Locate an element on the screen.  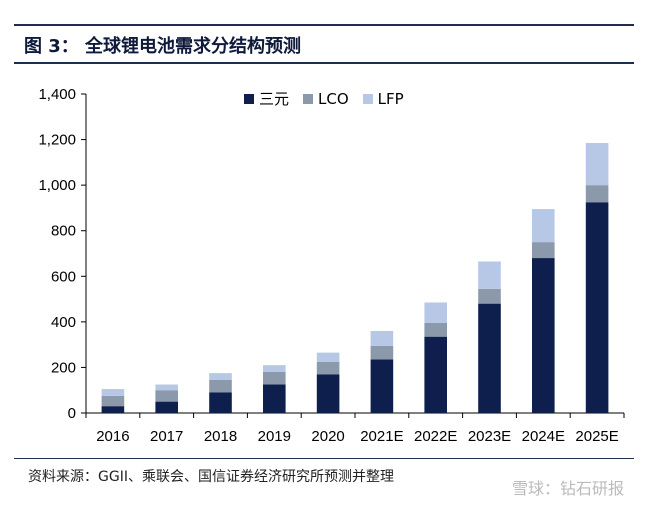
chart-legend: 三元 LCO LFP is located at coordinates (331, 98).